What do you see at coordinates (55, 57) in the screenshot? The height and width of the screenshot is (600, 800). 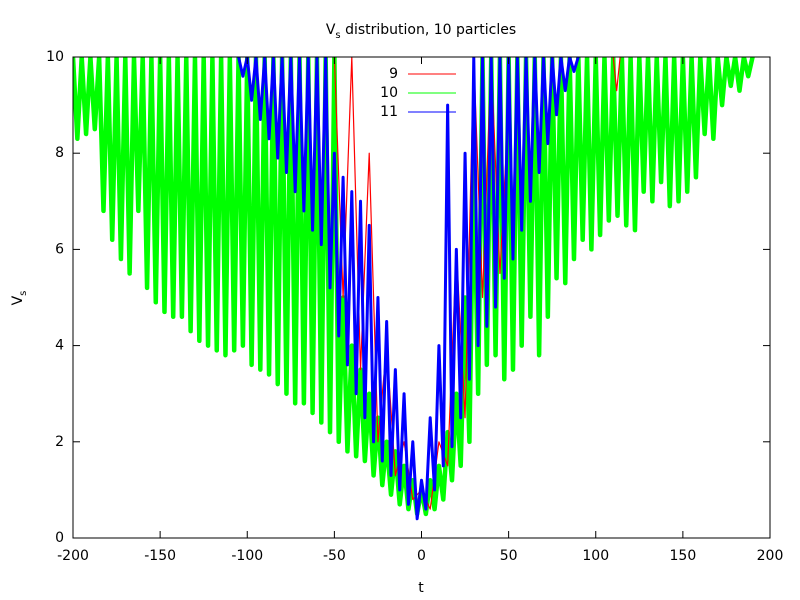 I see `y-tick-label: 10` at bounding box center [55, 57].